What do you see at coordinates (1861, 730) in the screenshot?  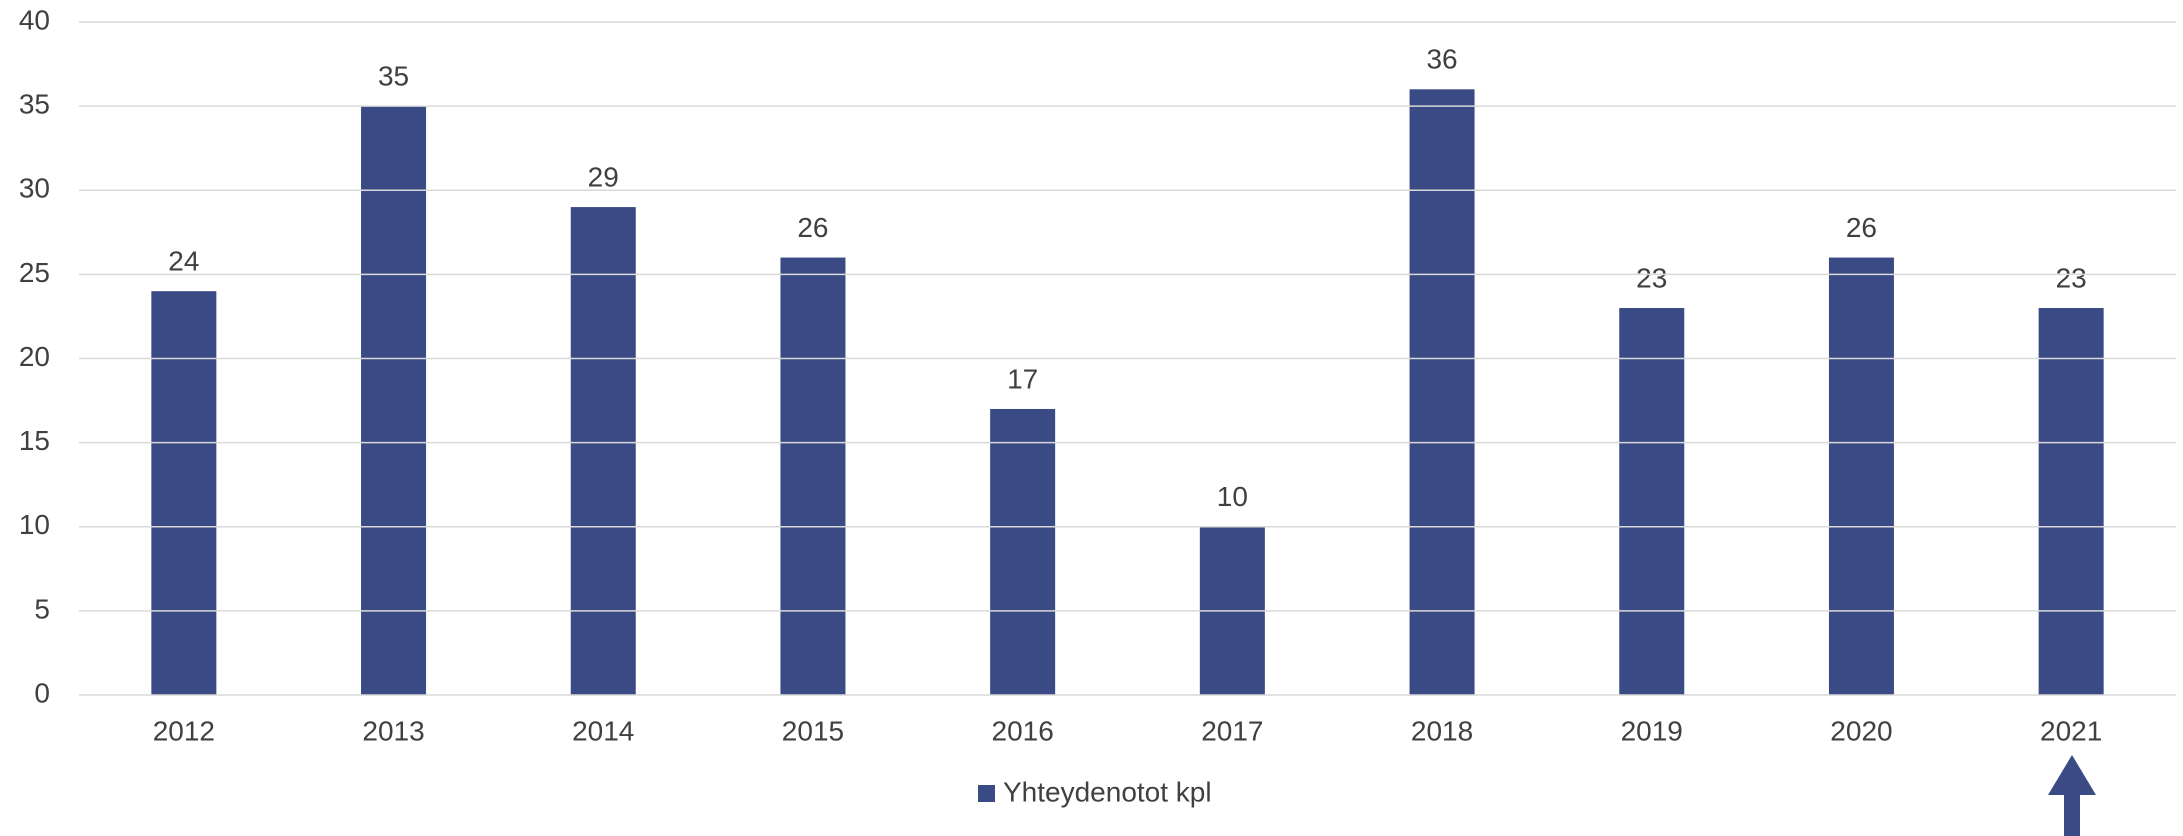 I see `x-tick-label: 2020` at bounding box center [1861, 730].